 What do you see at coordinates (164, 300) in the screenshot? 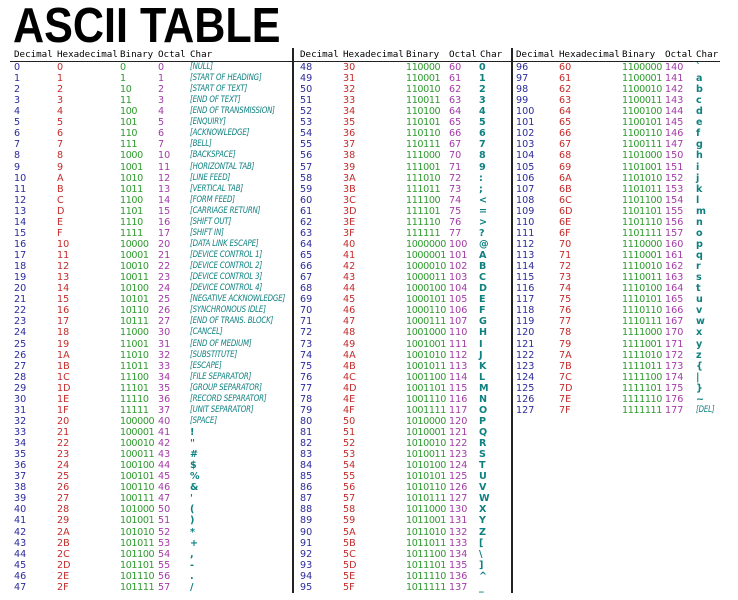
I see `octal-cell: 25` at bounding box center [164, 300].